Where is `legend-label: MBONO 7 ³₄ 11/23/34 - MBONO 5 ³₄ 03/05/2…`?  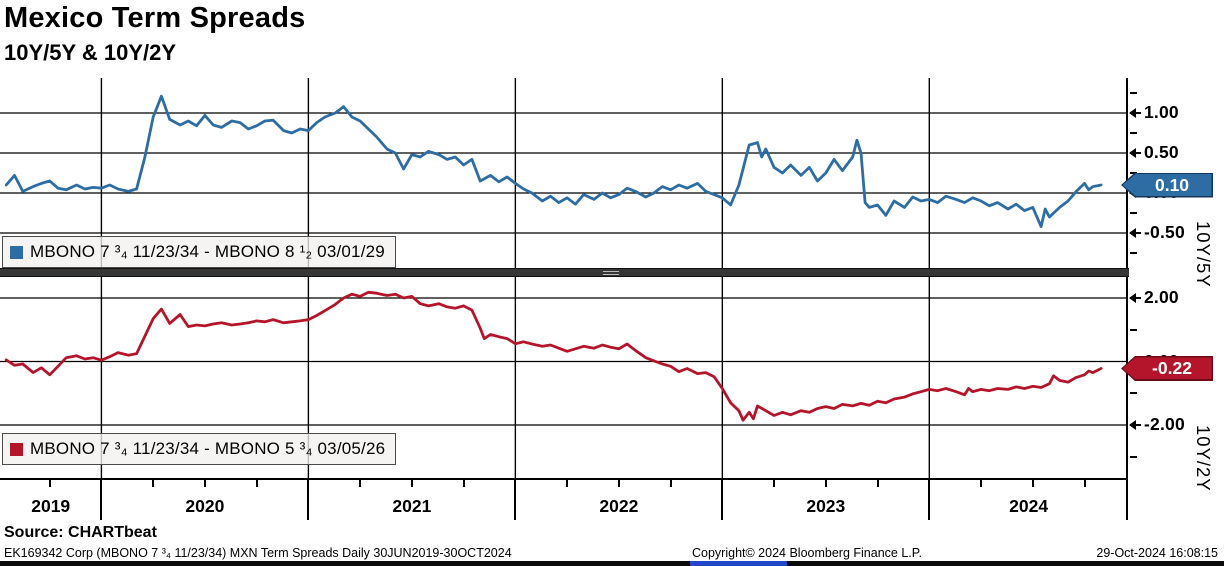 legend-label: MBONO 7 ³₄ 11/23/34 - MBONO 5 ³₄ 03/05/2… is located at coordinates (208, 448).